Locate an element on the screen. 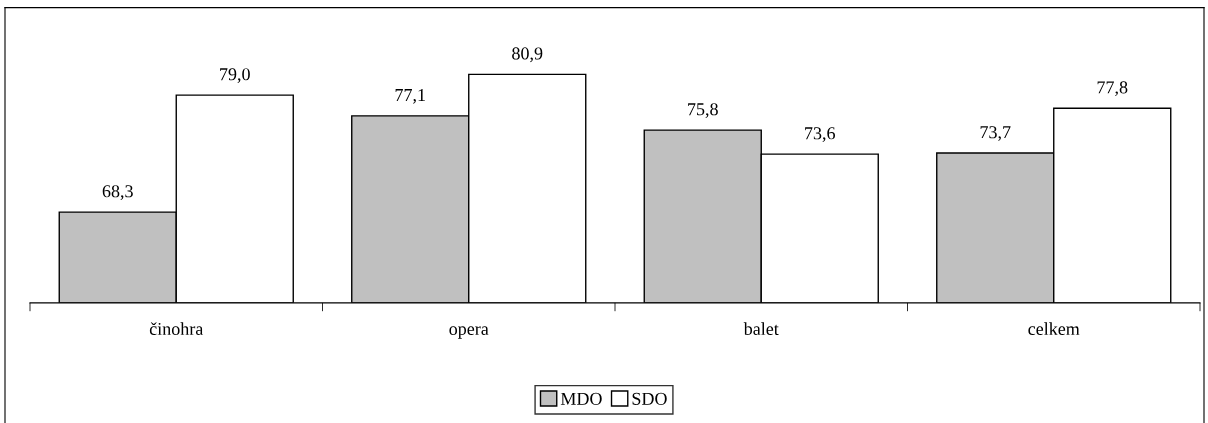  data-label: 77,1 is located at coordinates (410, 96).